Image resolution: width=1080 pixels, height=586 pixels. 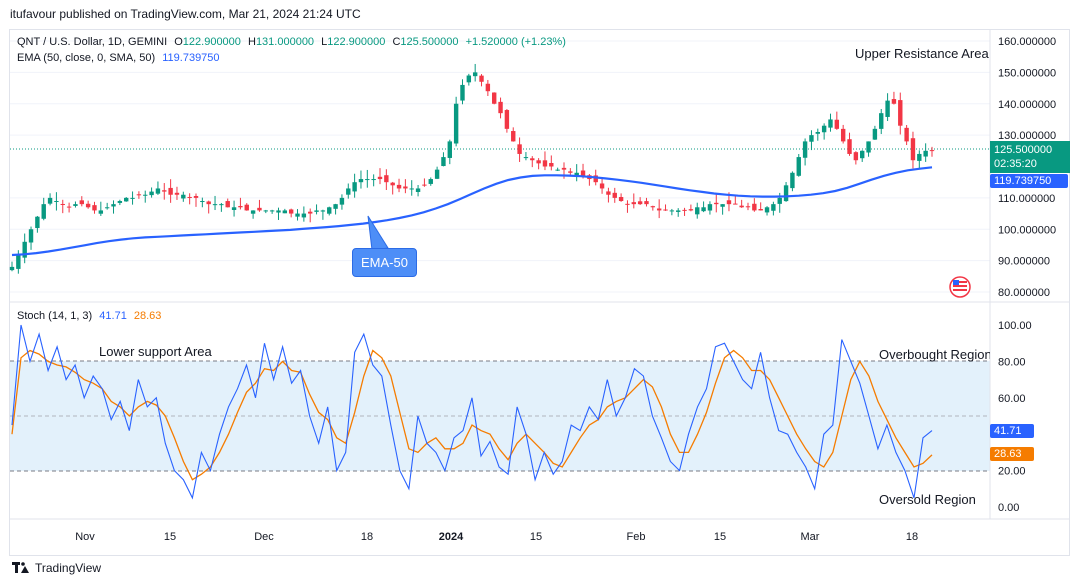 I want to click on footer-brand: TradingView, so click(x=56, y=568).